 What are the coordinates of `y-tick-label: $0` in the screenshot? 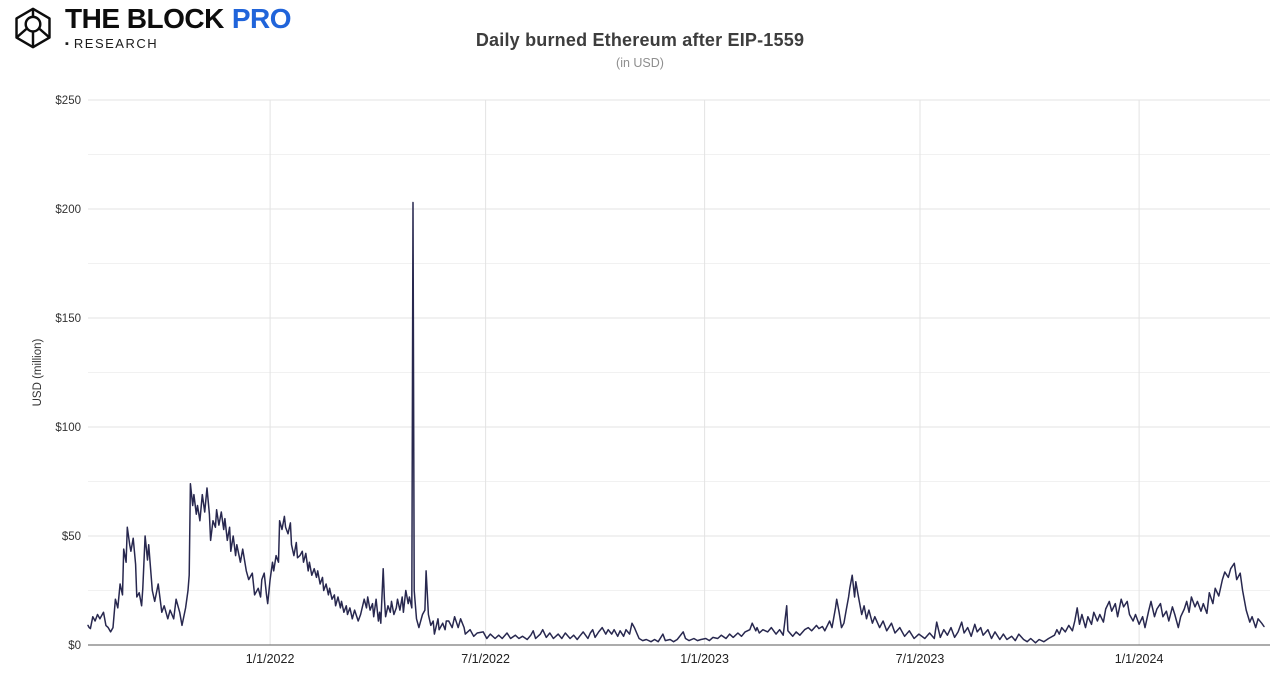 It's located at (74, 646).